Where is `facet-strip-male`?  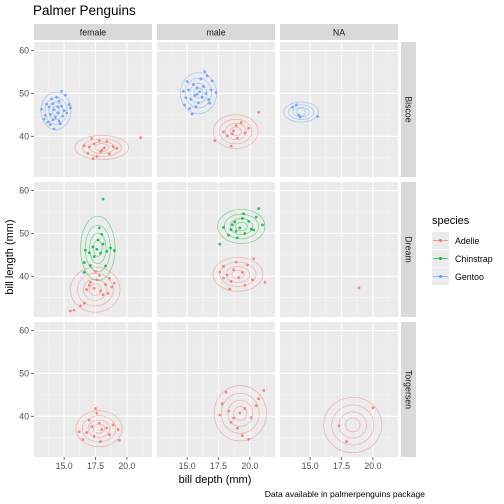 facet-strip-male is located at coordinates (216, 32).